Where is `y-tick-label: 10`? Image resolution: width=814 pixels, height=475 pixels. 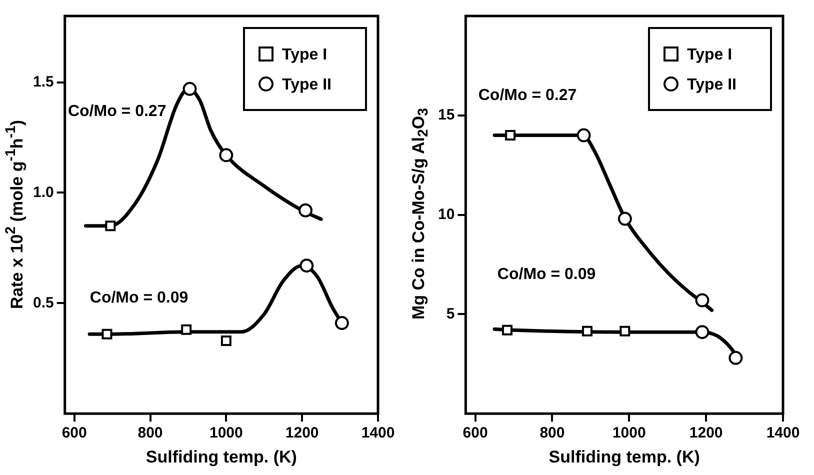 y-tick-label: 10 is located at coordinates (446, 214).